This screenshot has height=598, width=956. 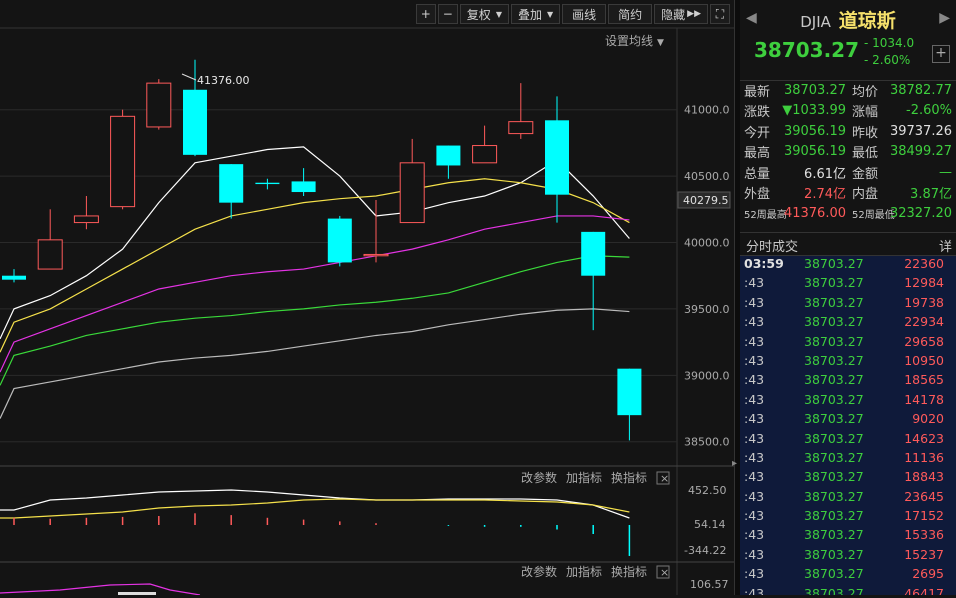 I want to click on tick-row: :43 38703.27 17152, so click(x=848, y=517).